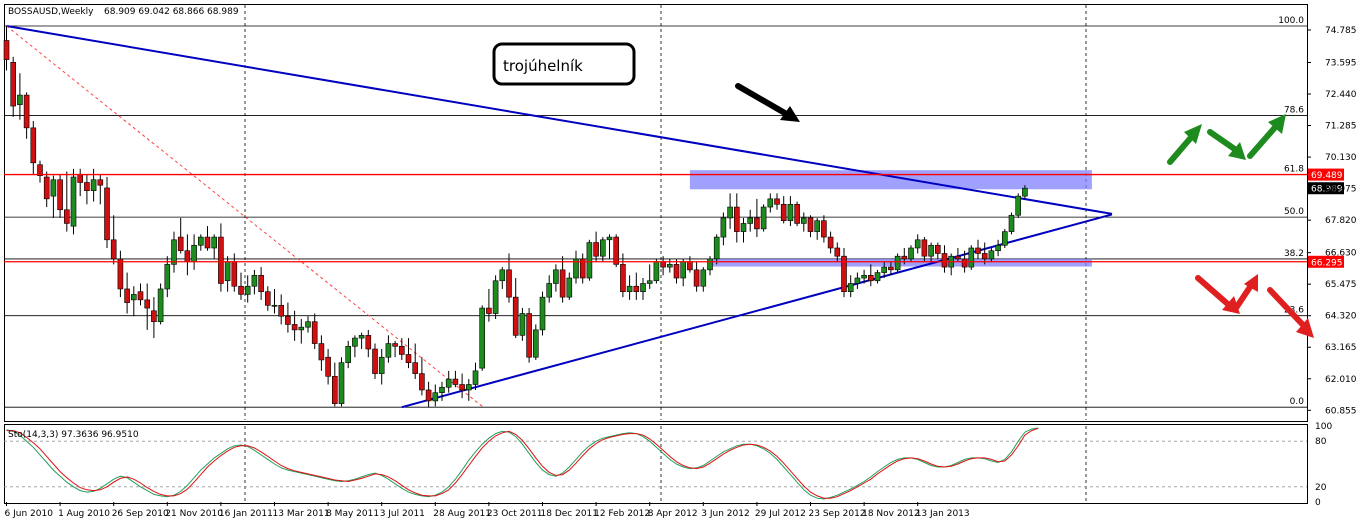  Describe the element at coordinates (943, 514) in the screenshot. I see `date-tick-label: 13 Jan 2013` at that location.